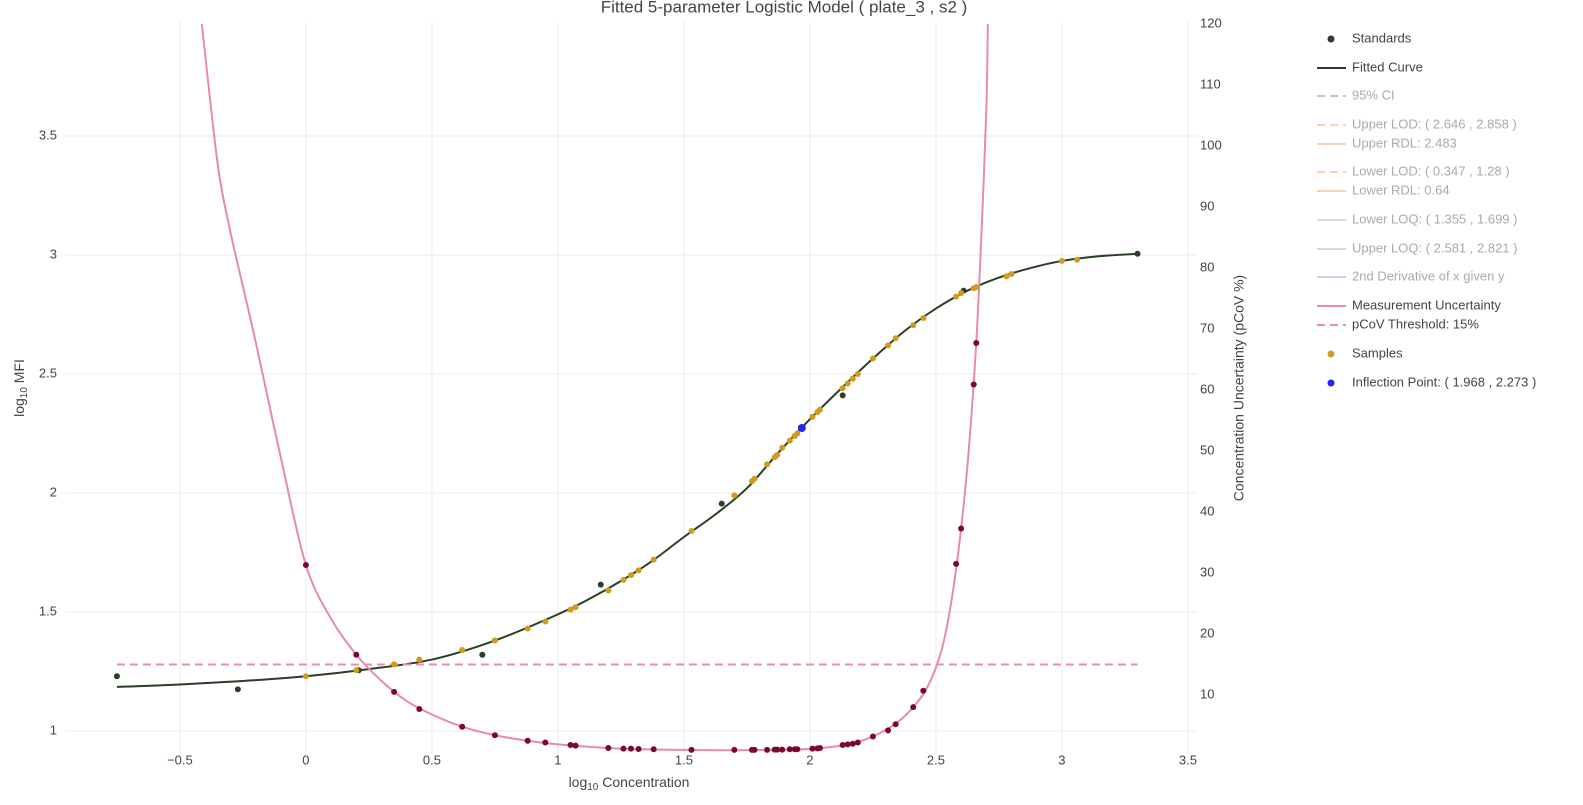 This screenshot has height=805, width=1583. Describe the element at coordinates (48, 134) in the screenshot. I see `y-tick-label: 3.5` at that location.